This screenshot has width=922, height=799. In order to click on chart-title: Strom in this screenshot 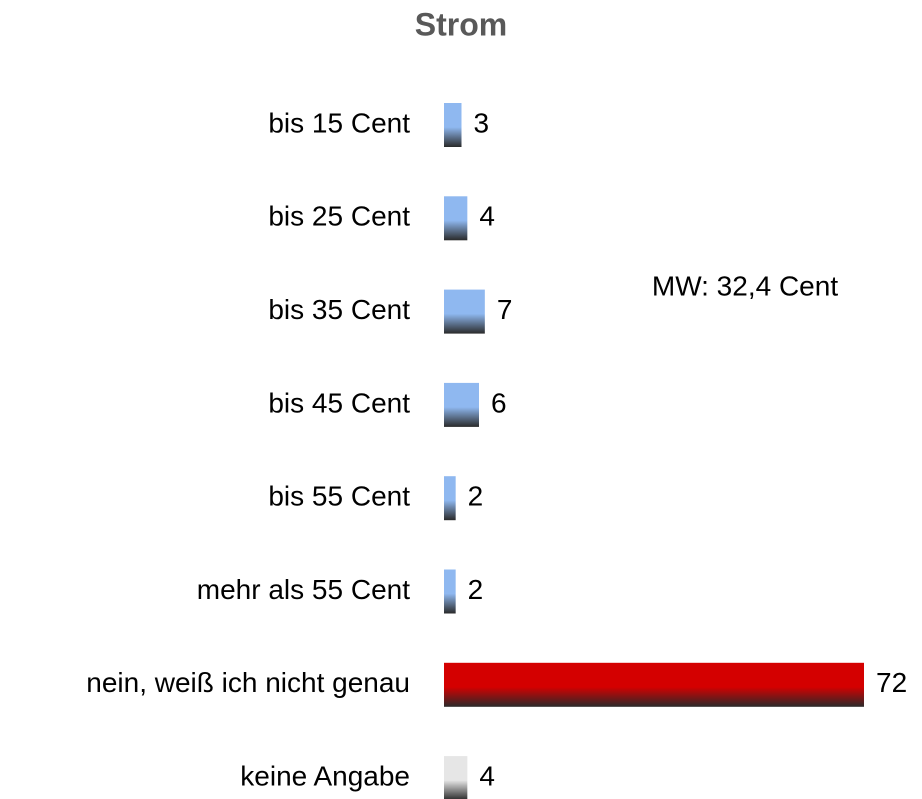, I will do `click(461, 24)`.